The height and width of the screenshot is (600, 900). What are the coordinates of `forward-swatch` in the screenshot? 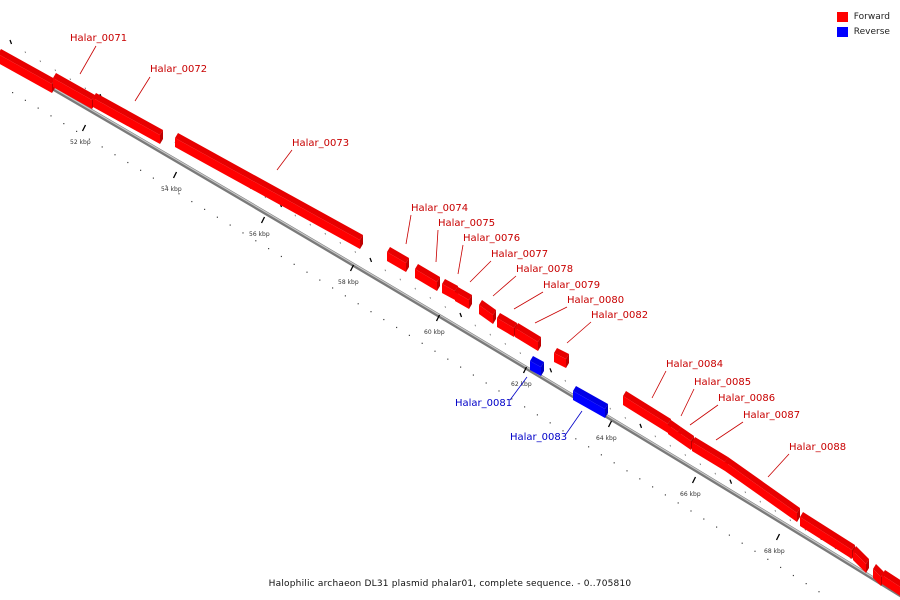 It's located at (842, 16).